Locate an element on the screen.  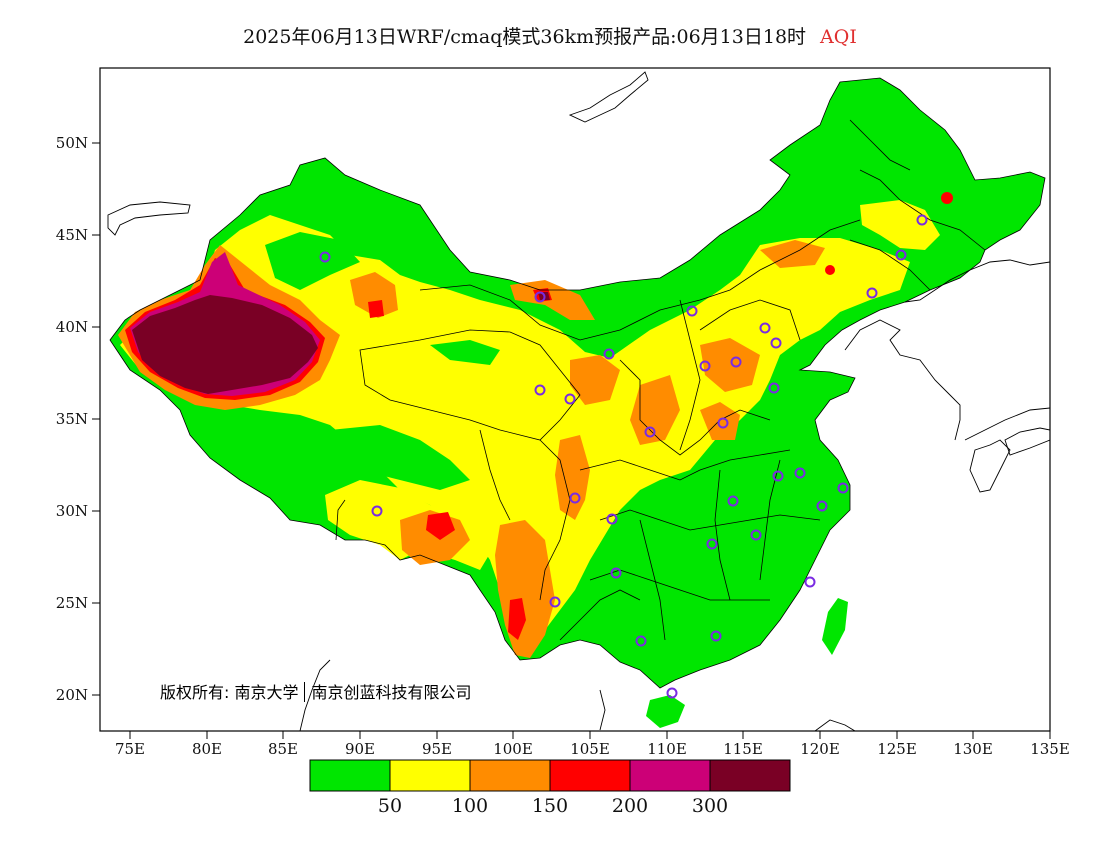
copyright-right: 南京创蓝科技有限公司 is located at coordinates (391, 692).